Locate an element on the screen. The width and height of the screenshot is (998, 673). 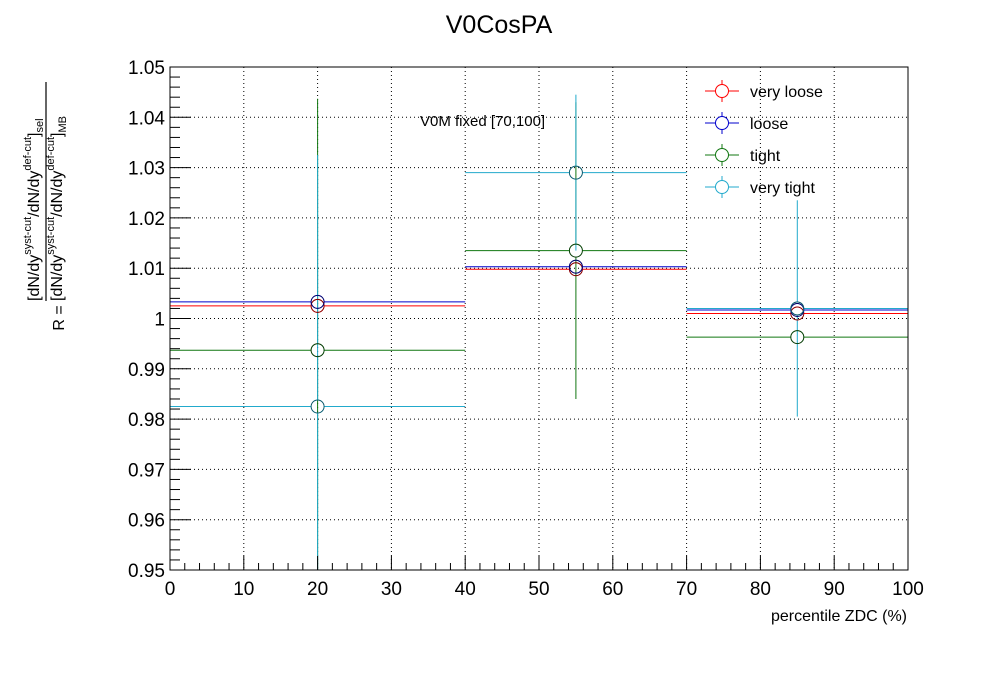
y-axis-label-prefix: R = is located at coordinates (59, 317).